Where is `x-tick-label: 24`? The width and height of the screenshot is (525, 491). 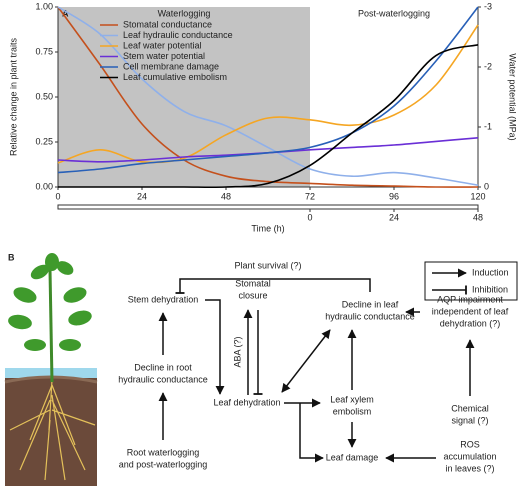
x-tick-label: 24 is located at coordinates (142, 196).